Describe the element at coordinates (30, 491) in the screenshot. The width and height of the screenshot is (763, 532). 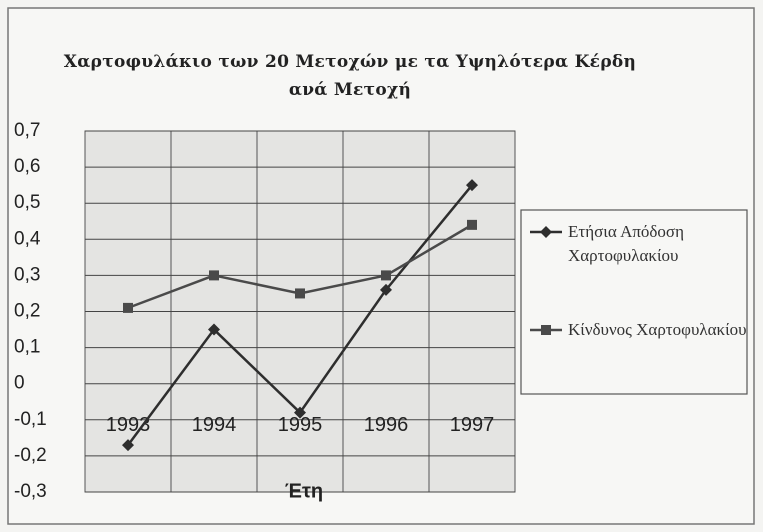
I see `y-tick-label: -0,3` at that location.